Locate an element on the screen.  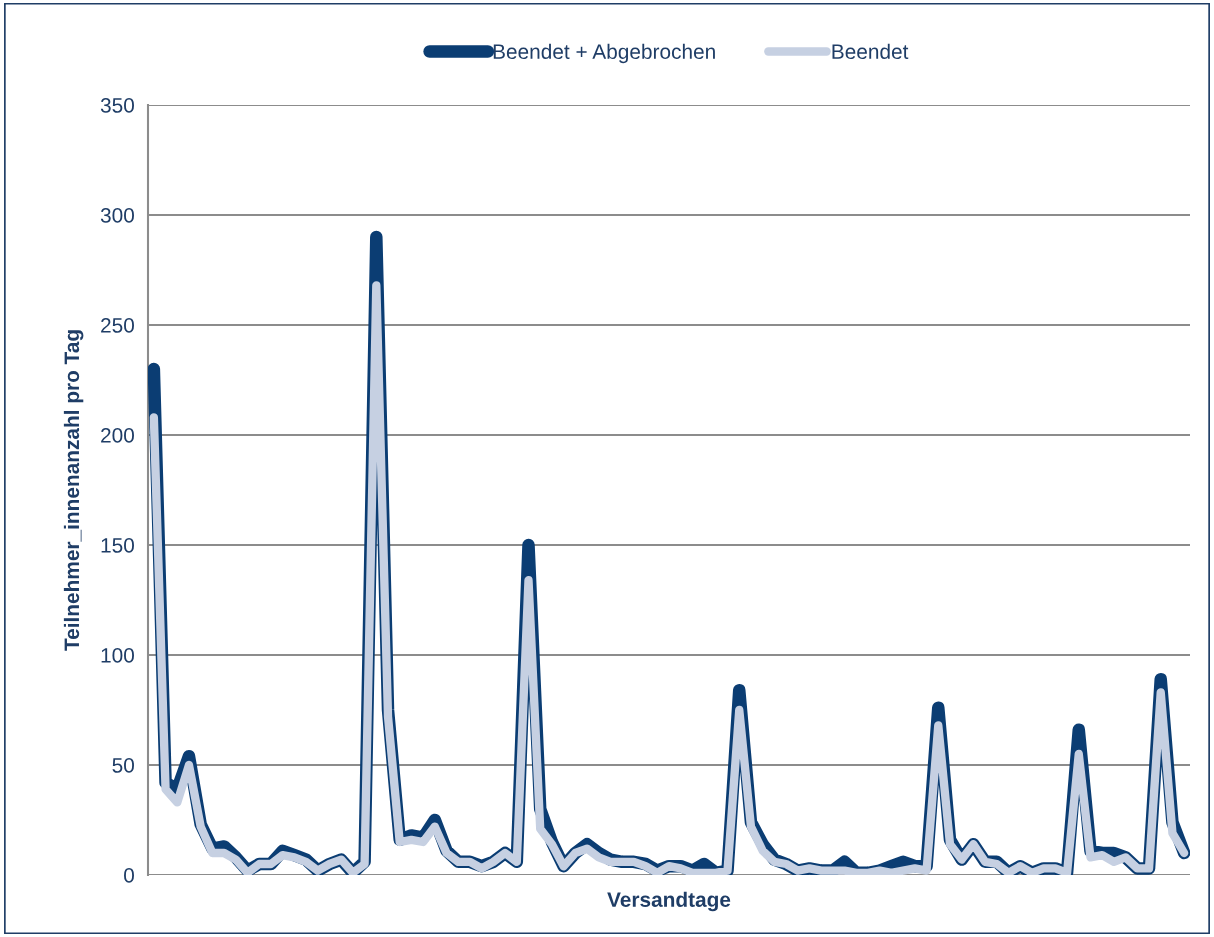
x-axis-title: Versandtage is located at coordinates (669, 901).